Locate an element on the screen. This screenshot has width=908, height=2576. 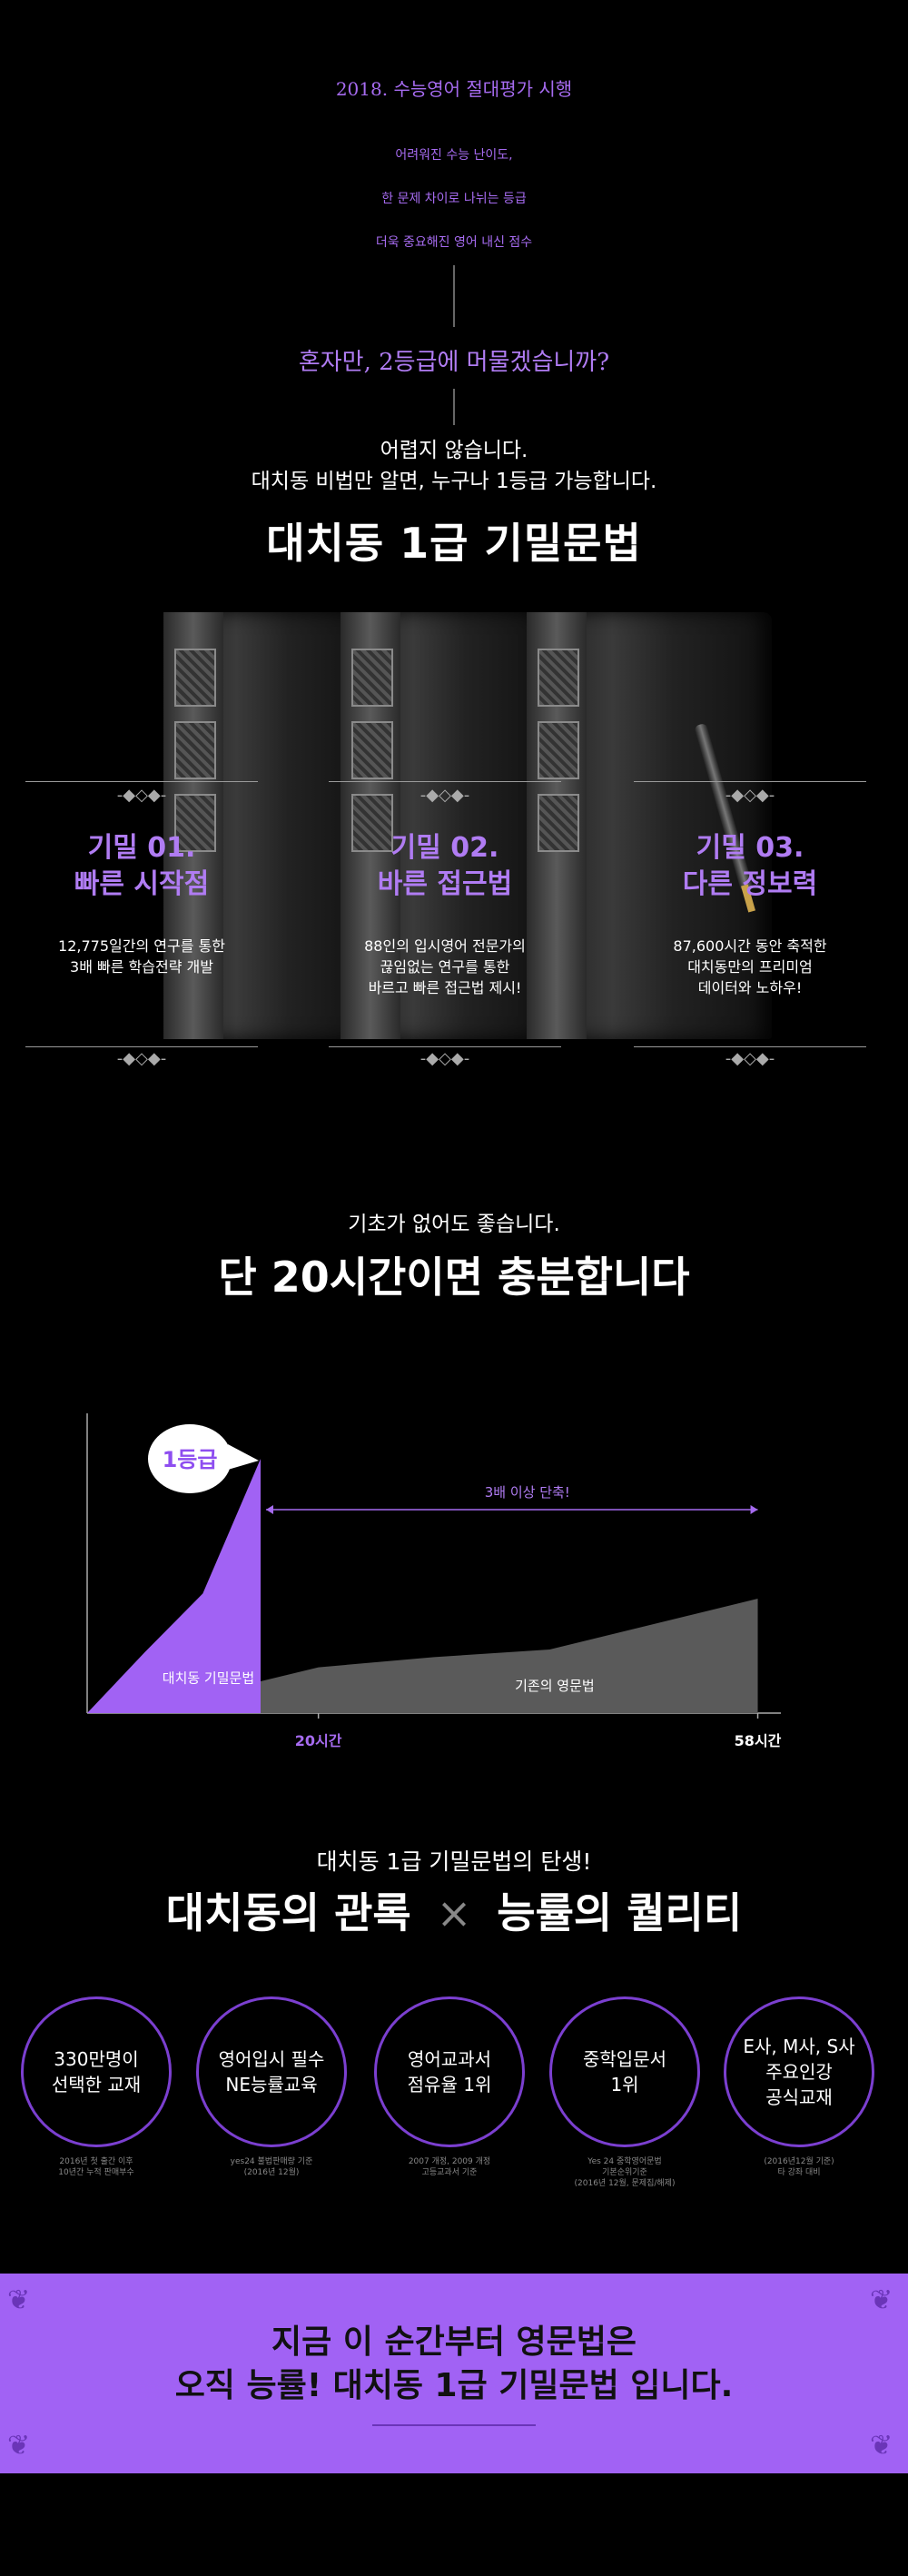
bubble-shape is located at coordinates (190, 1458).